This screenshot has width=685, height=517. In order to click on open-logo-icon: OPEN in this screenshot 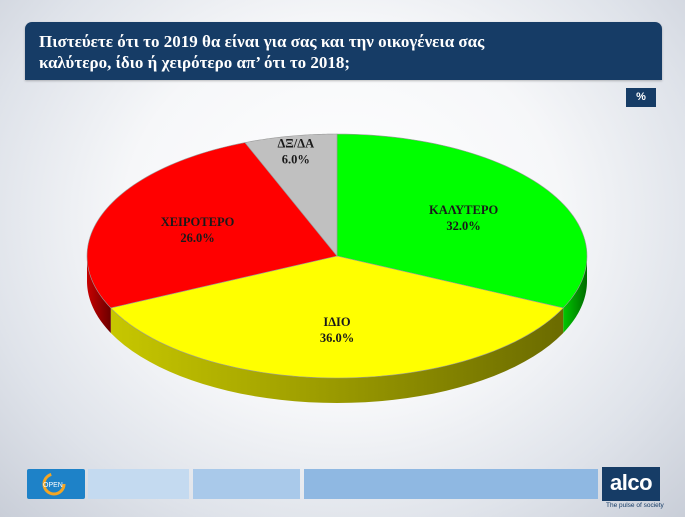, I will do `click(54, 484)`.